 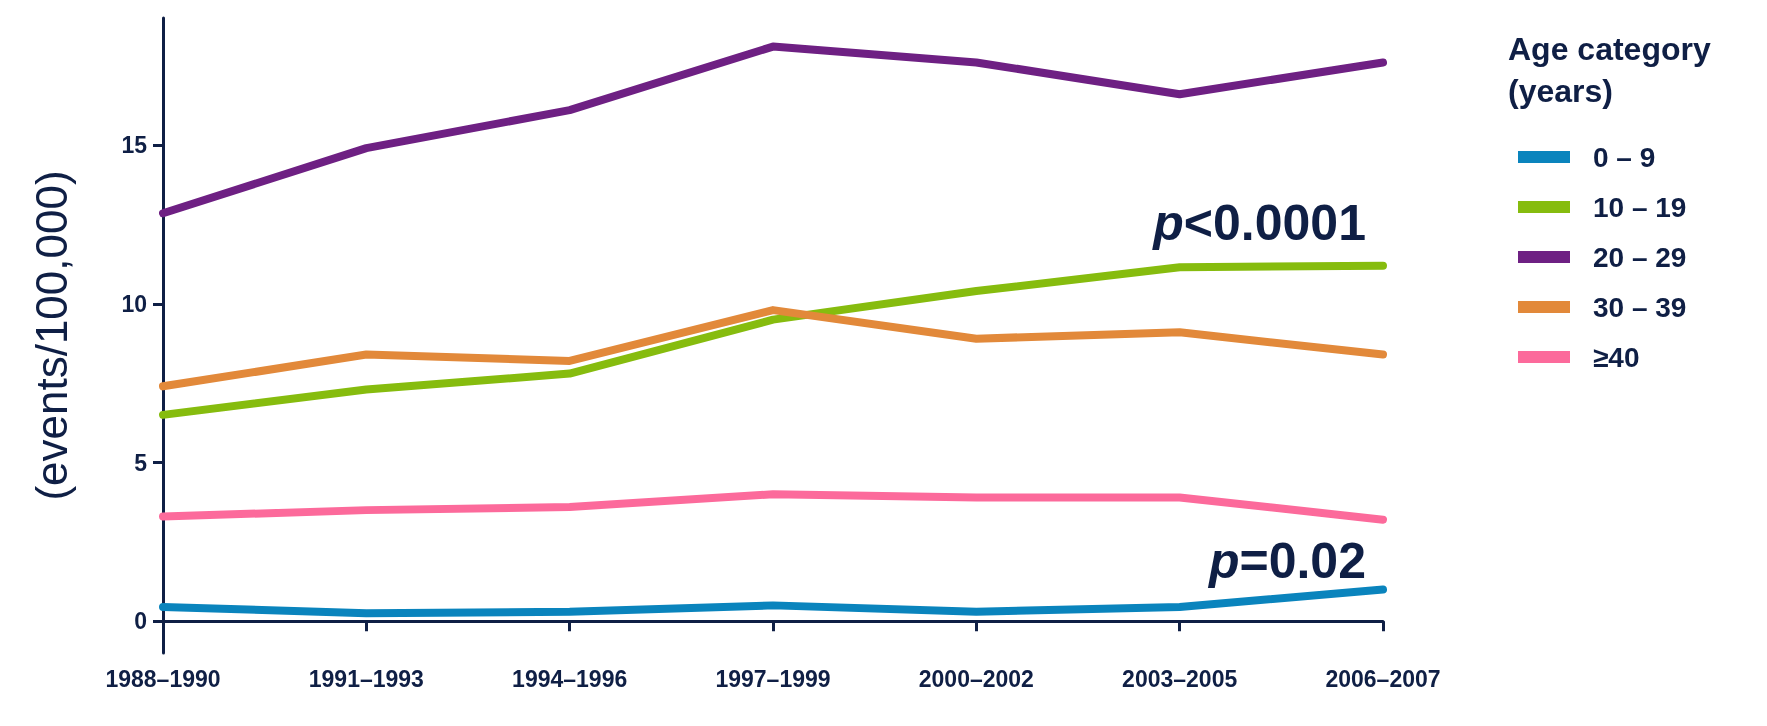 What do you see at coordinates (773, 678) in the screenshot?
I see `x-tick-label: 1997–1999` at bounding box center [773, 678].